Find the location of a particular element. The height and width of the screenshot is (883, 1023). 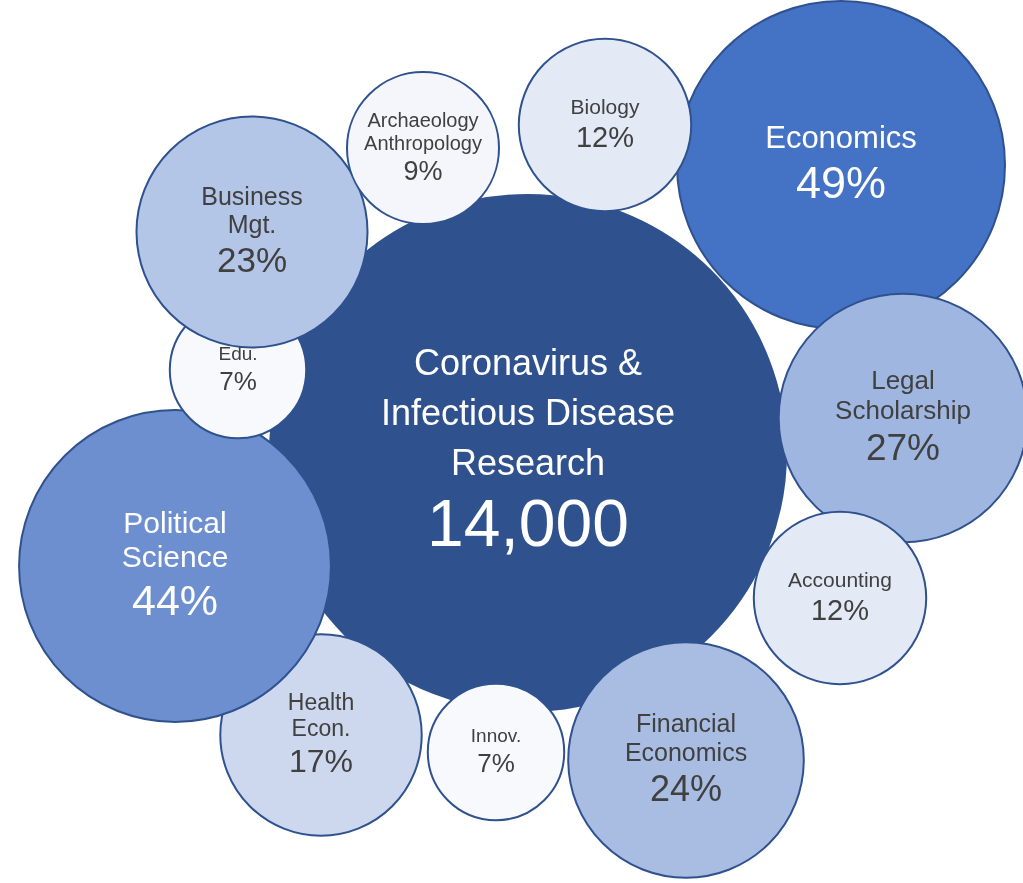

data-label: 23% is located at coordinates (252, 260).